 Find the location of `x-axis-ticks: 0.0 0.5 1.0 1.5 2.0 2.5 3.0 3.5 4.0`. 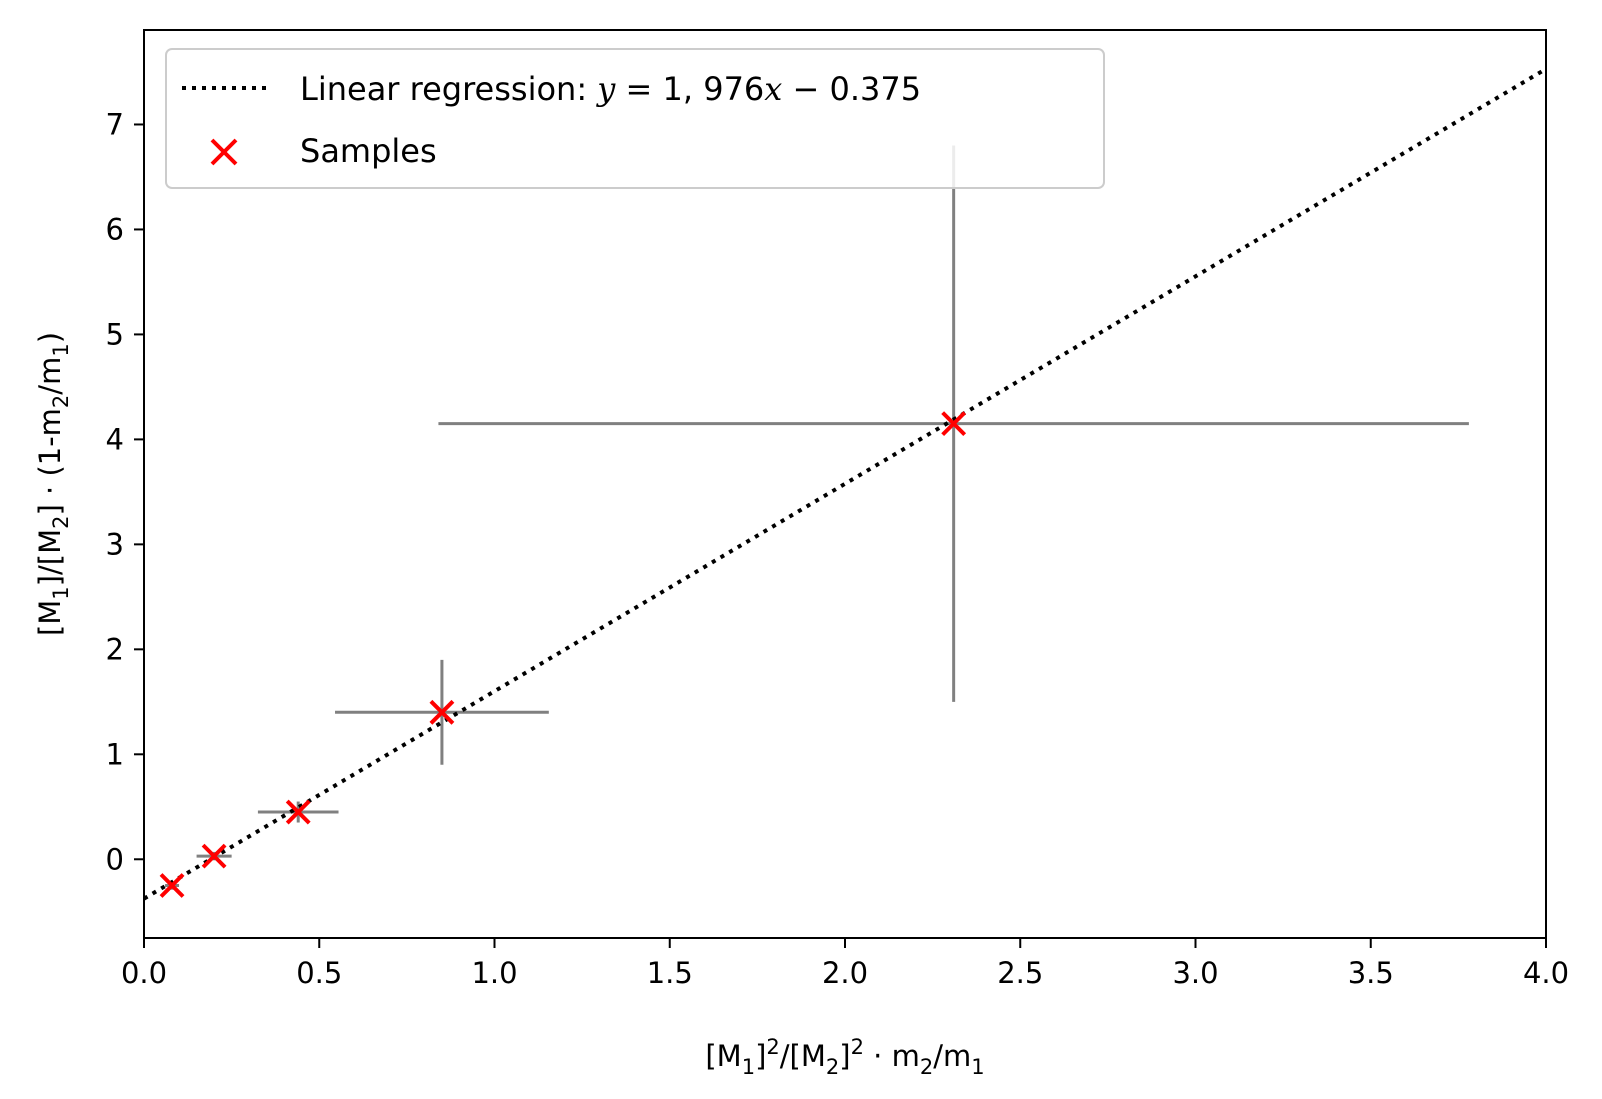

x-axis-ticks: 0.0 0.5 1.0 1.5 2.0 2.5 3.0 3.5 4.0 is located at coordinates (845, 964).